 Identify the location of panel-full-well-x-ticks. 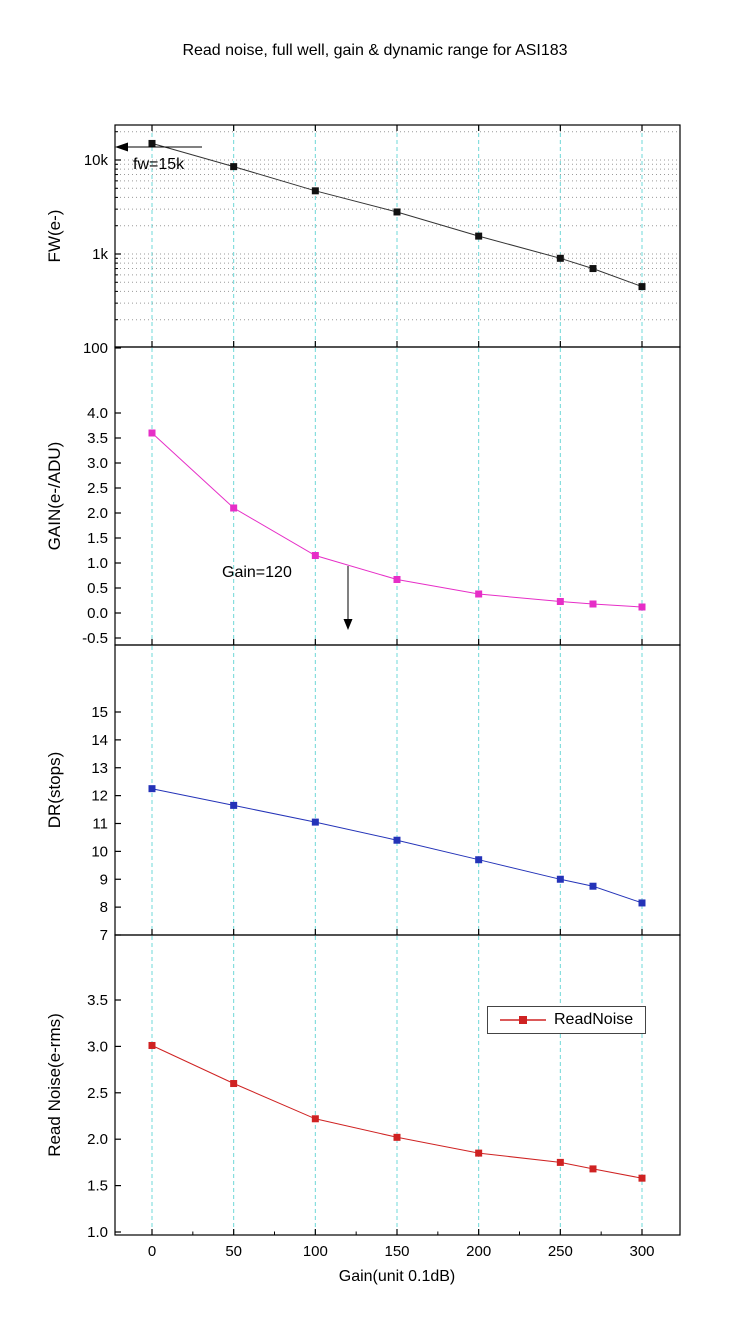
(397, 236).